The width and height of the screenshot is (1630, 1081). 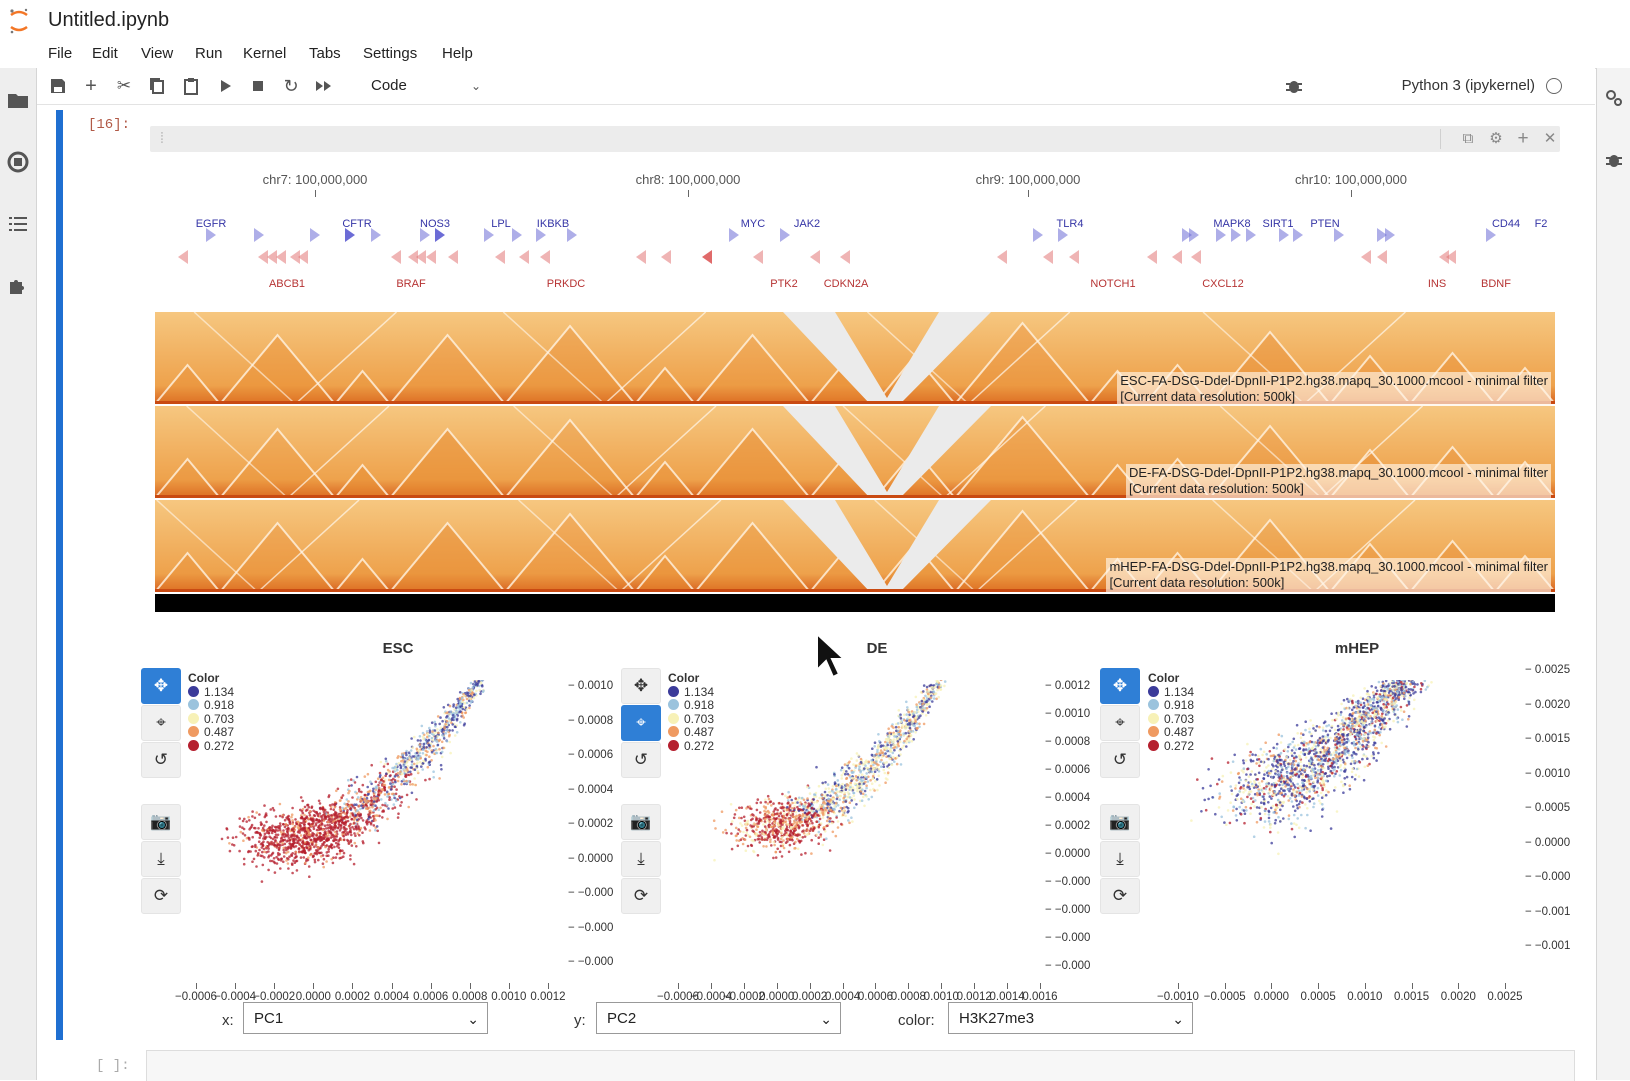 What do you see at coordinates (325, 53) in the screenshot?
I see `menu-tabs: Tabs` at bounding box center [325, 53].